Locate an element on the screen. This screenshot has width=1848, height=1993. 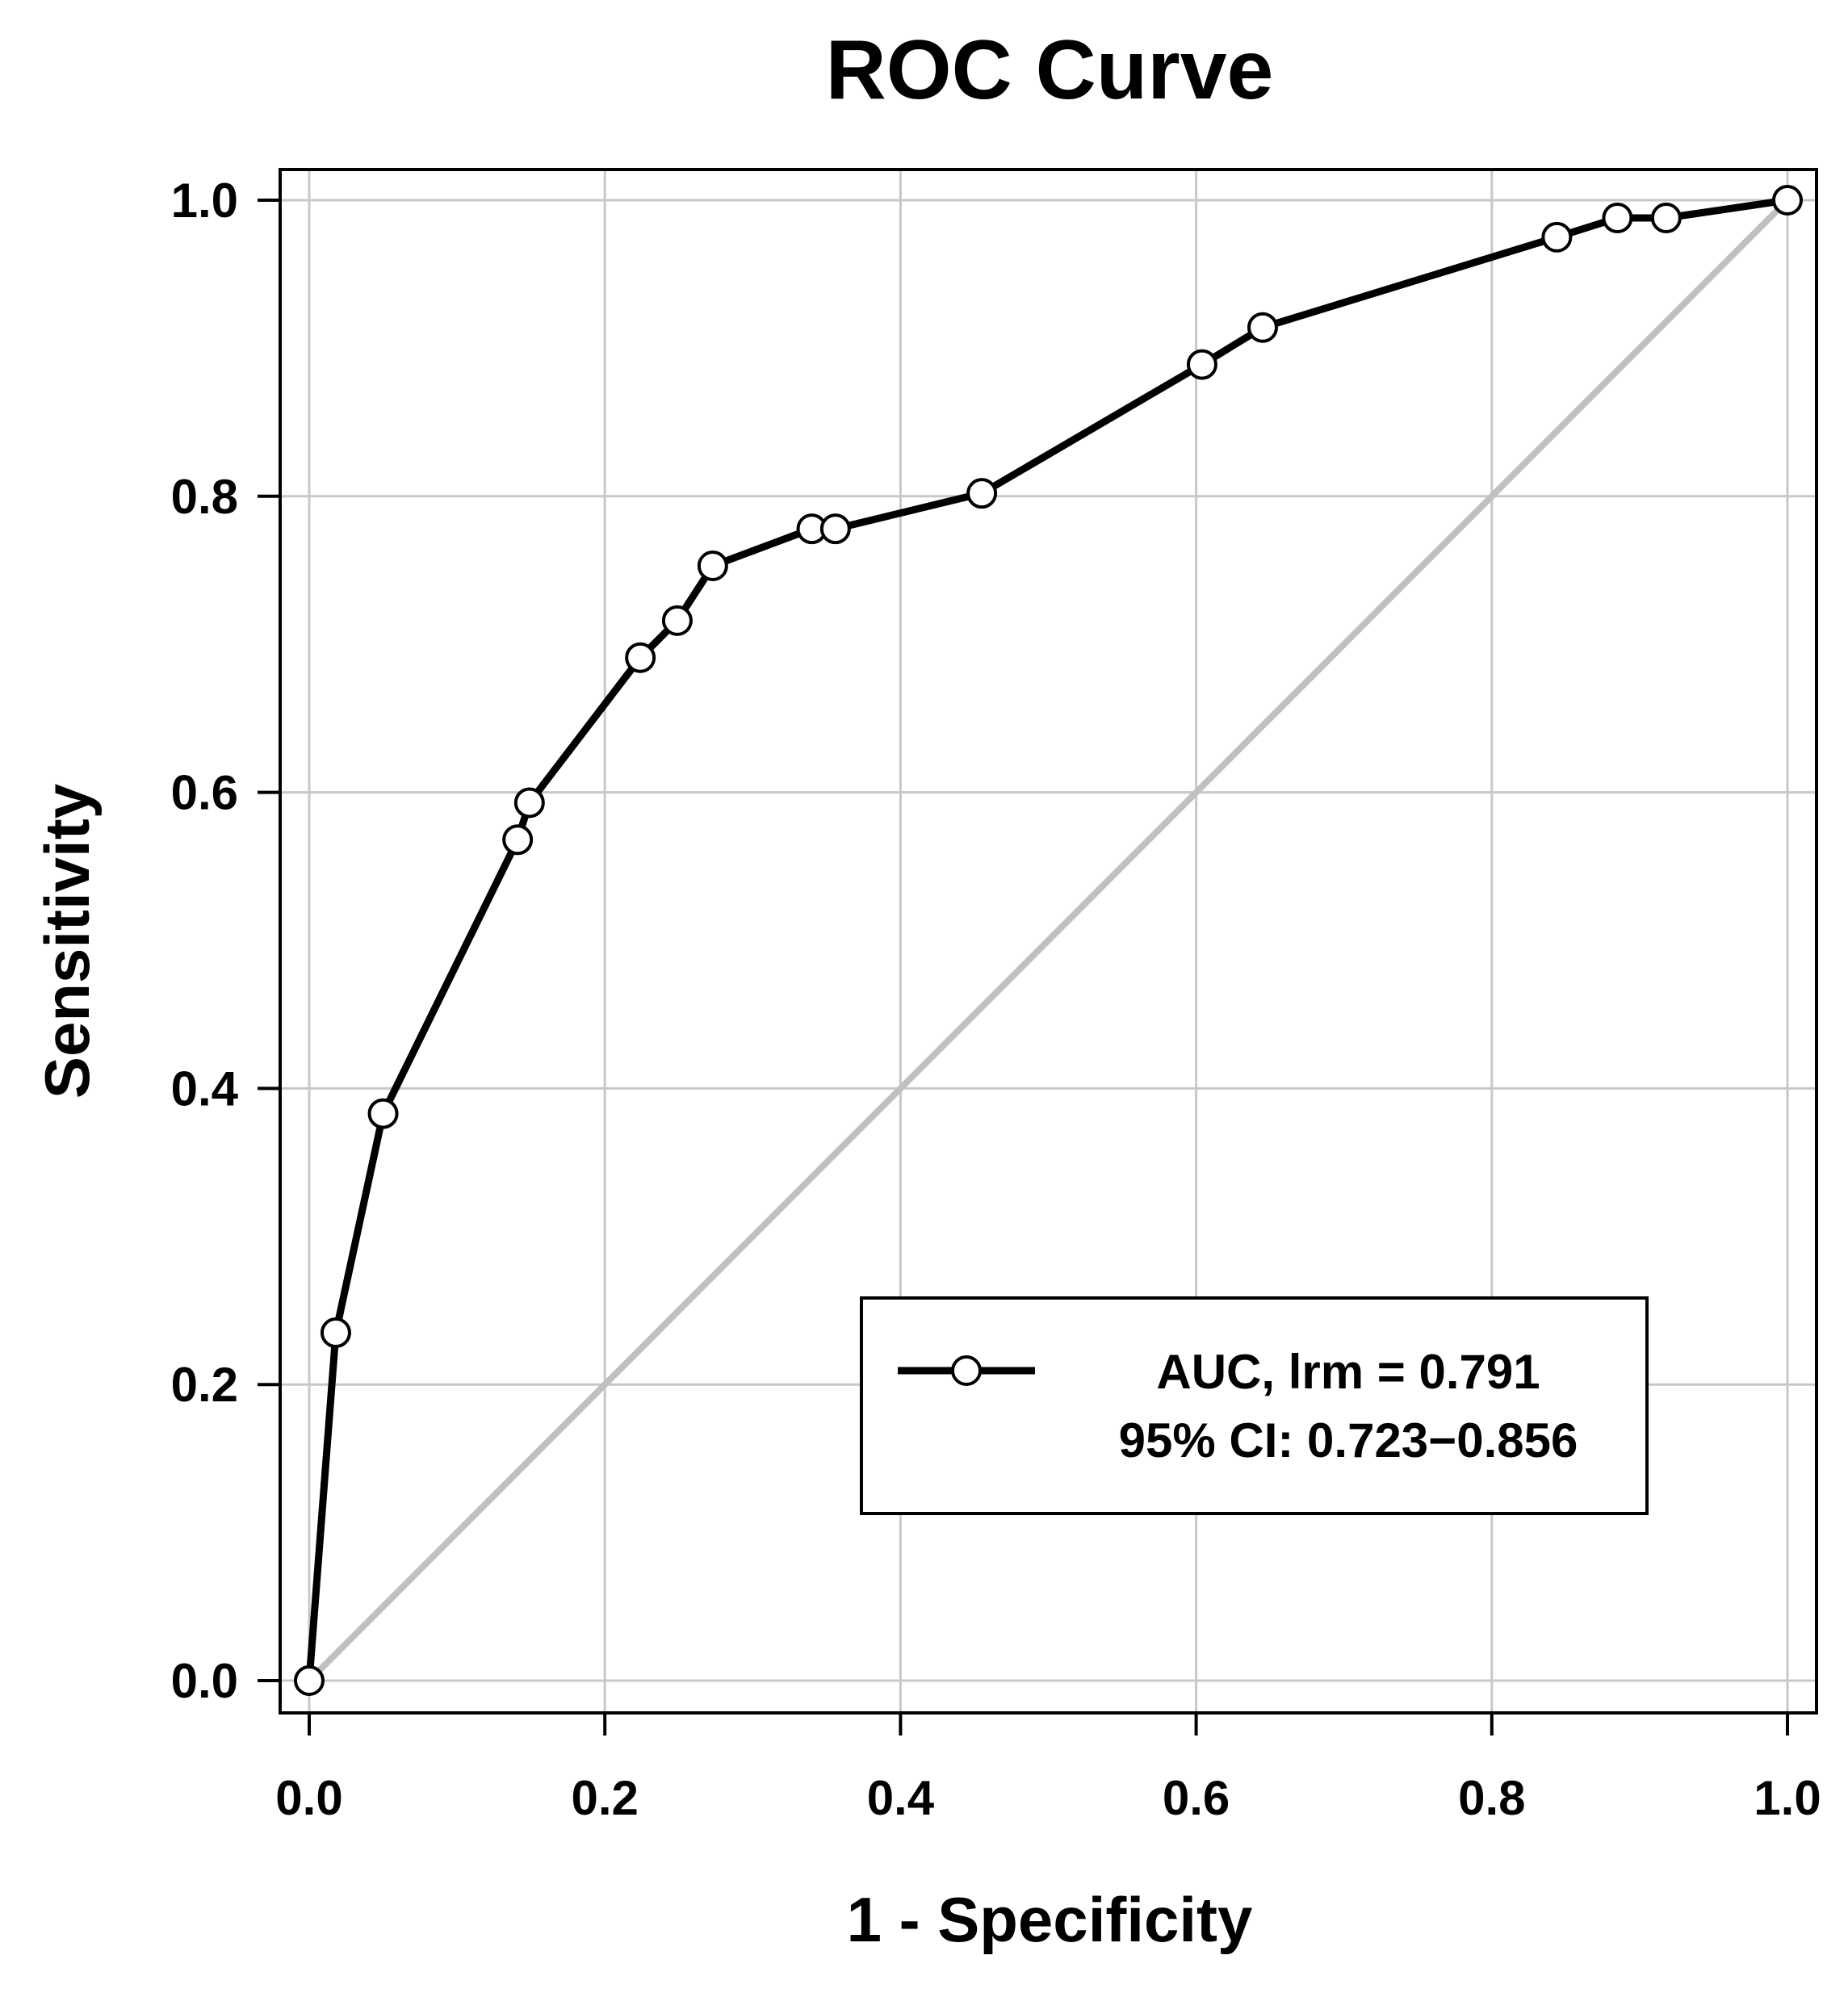
x-tick-label-4: 0.8 is located at coordinates (1491, 1798).